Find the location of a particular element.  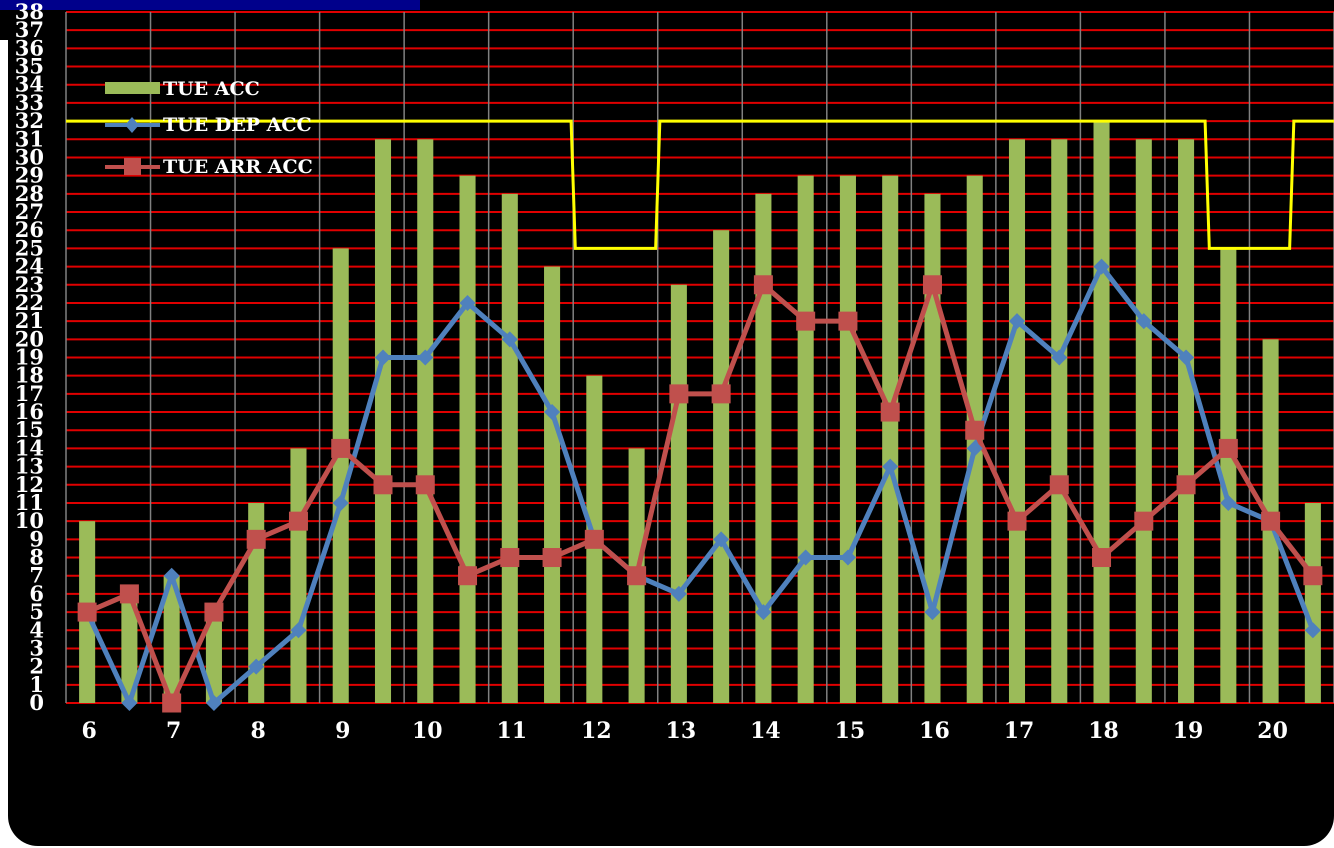

legend-label-tue-arr-acc: TUE ARR ACC is located at coordinates (238, 167).